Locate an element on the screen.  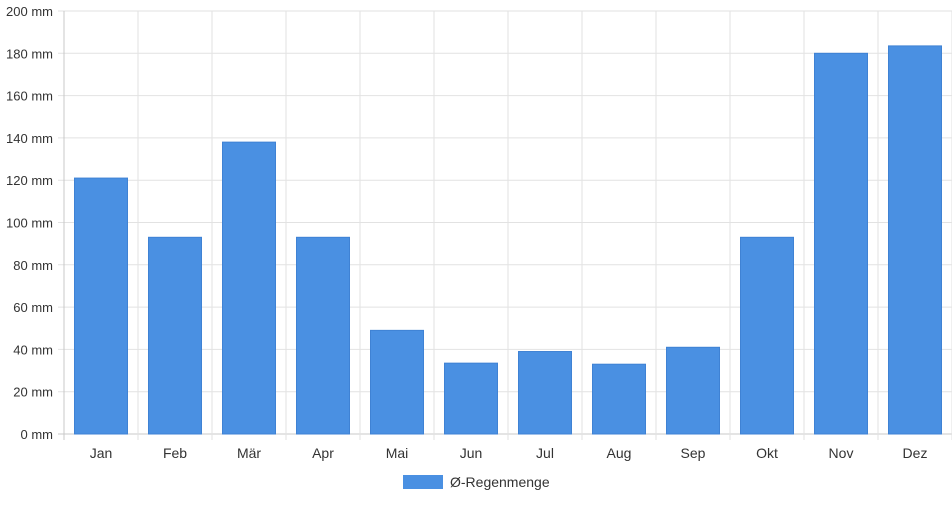
bar-dez is located at coordinates (915, 240).